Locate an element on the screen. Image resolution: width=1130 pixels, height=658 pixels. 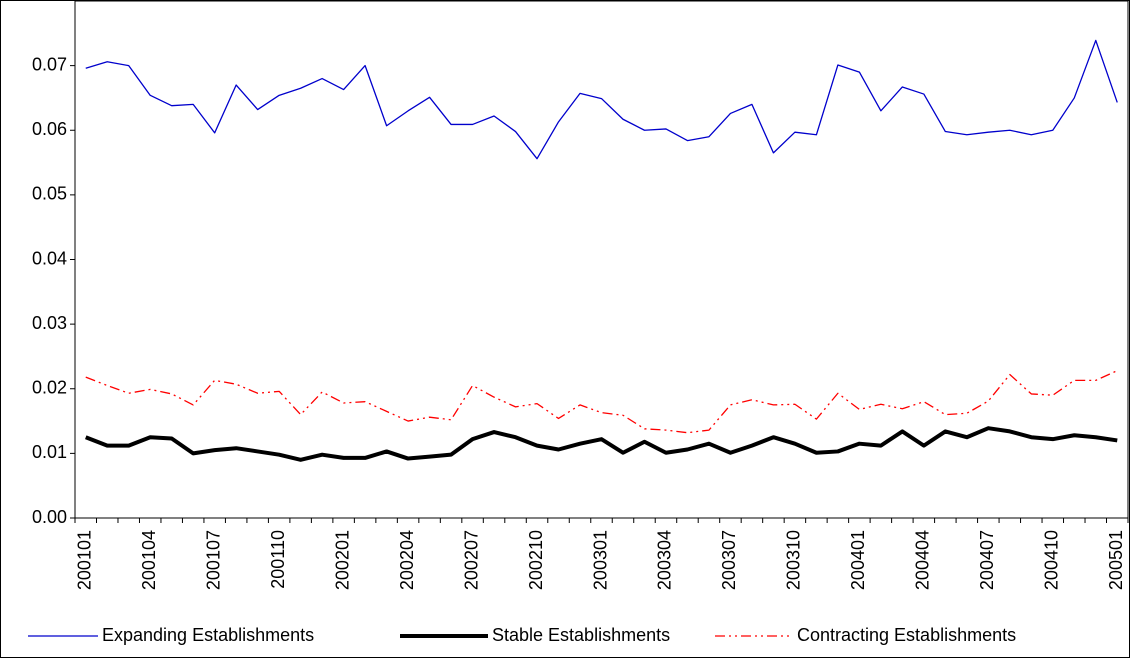
x-tick-label: 200207 is located at coordinates (471, 560).